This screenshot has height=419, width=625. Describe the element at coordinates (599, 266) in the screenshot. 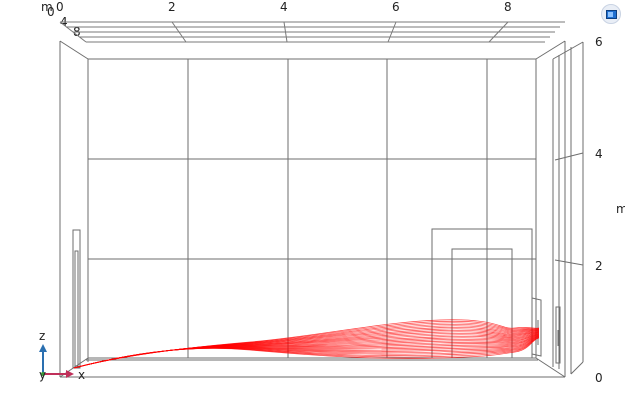

I see `right-z-tick-2: 2` at that location.